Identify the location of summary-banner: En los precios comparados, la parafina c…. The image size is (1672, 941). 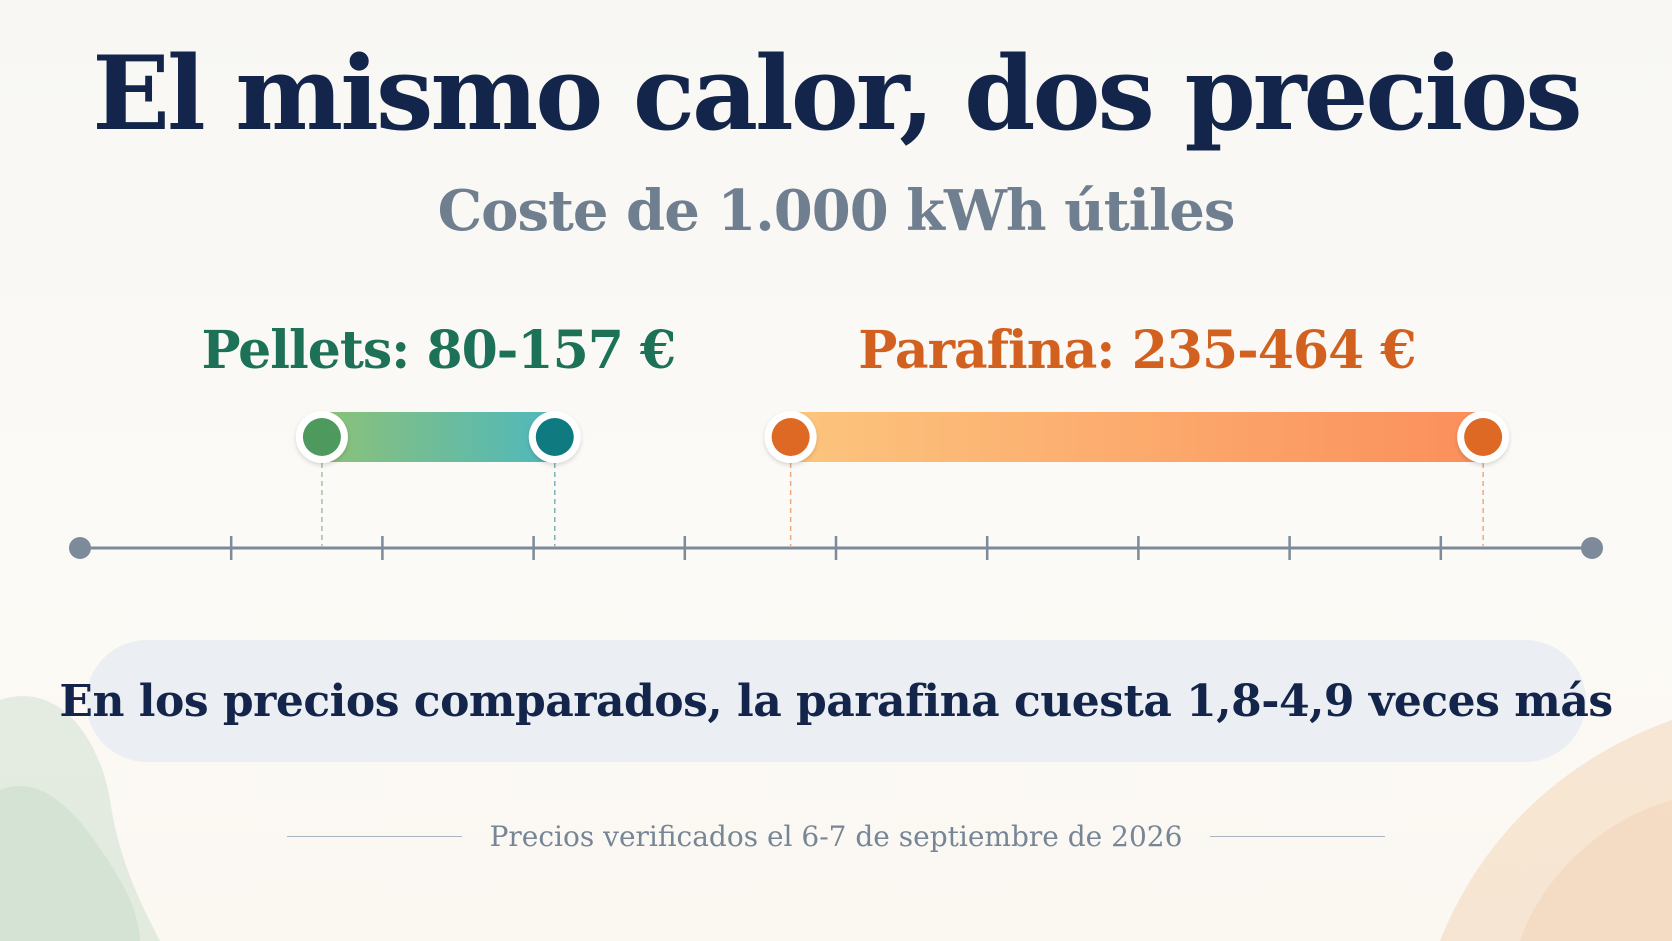
(836, 701).